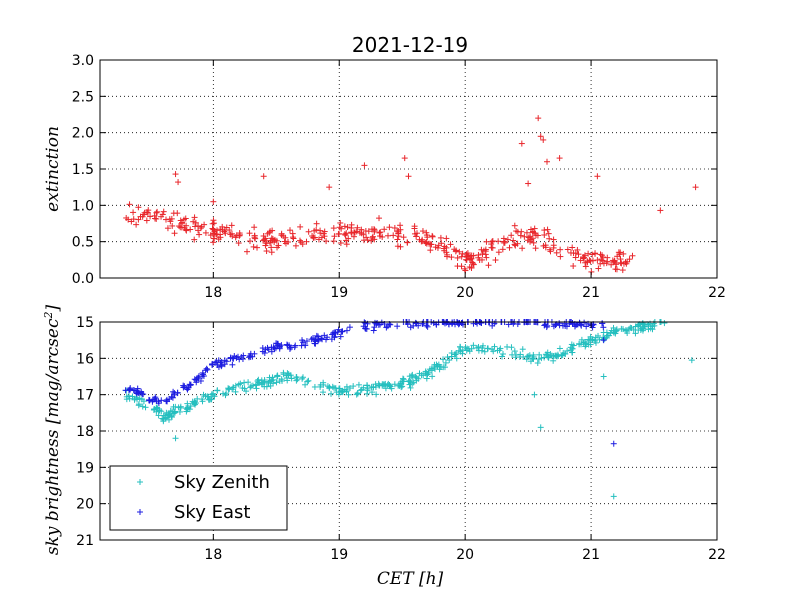 This screenshot has height=600, width=800. Describe the element at coordinates (339, 293) in the screenshot. I see `extinction-xtick-label: 19` at that location.